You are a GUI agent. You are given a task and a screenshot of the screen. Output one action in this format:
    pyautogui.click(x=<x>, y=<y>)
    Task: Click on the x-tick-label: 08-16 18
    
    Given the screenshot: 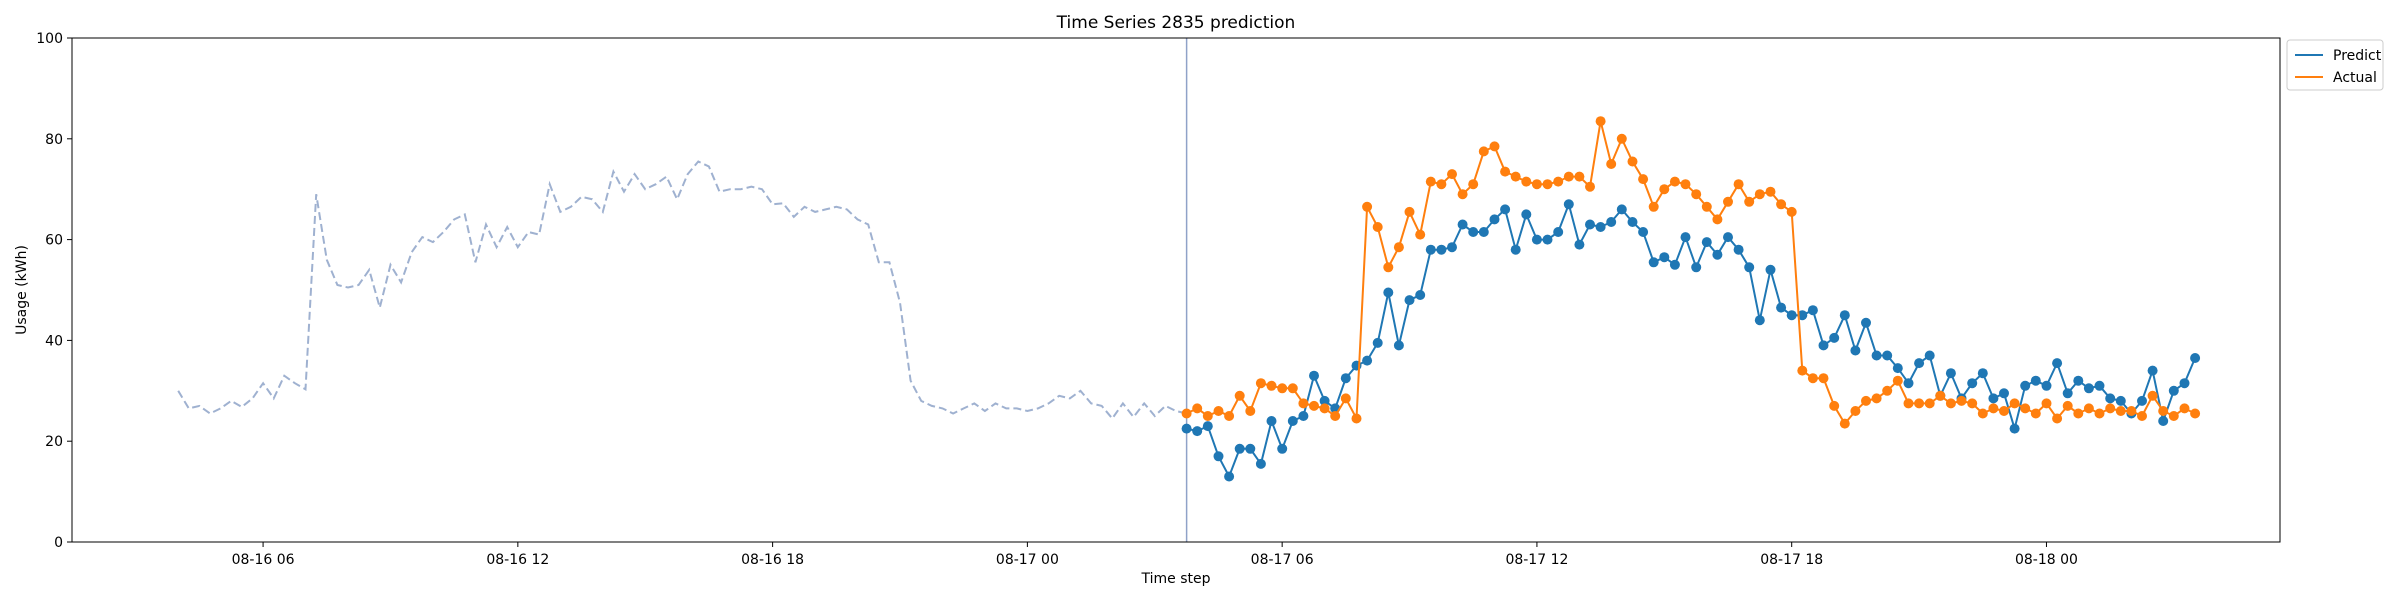 What is the action you would take?
    pyautogui.click(x=772, y=560)
    